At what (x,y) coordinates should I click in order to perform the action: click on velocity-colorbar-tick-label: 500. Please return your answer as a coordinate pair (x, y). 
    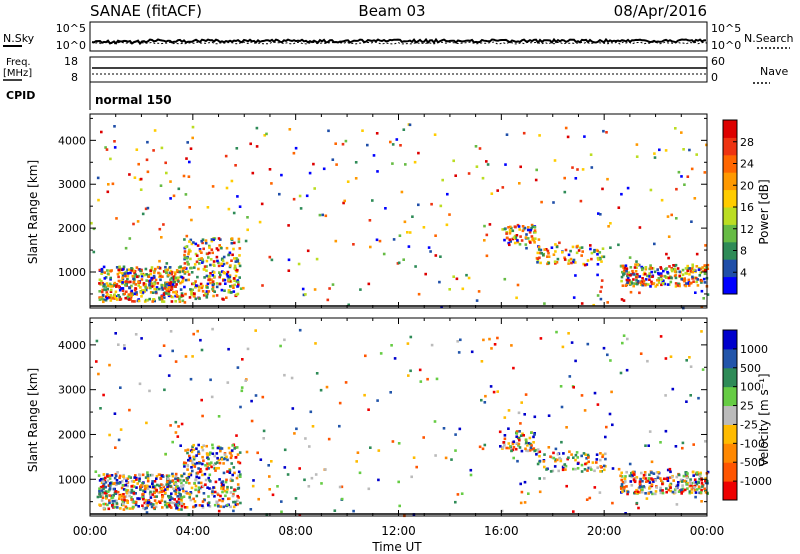
    Looking at the image, I should click on (750, 368).